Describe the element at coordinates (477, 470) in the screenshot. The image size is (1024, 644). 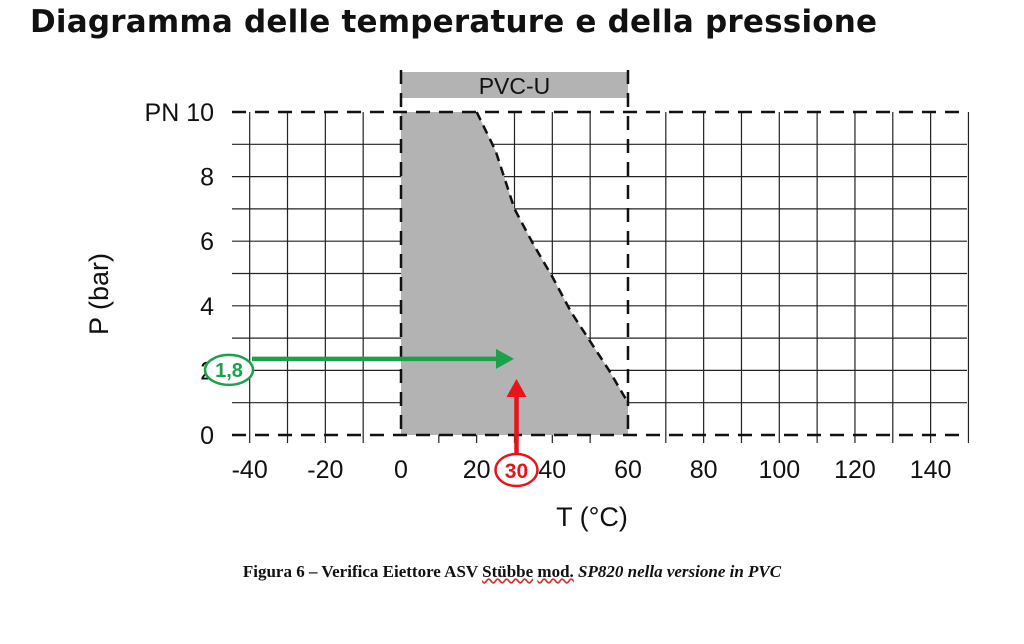
I see `x-tick-label: 20` at that location.